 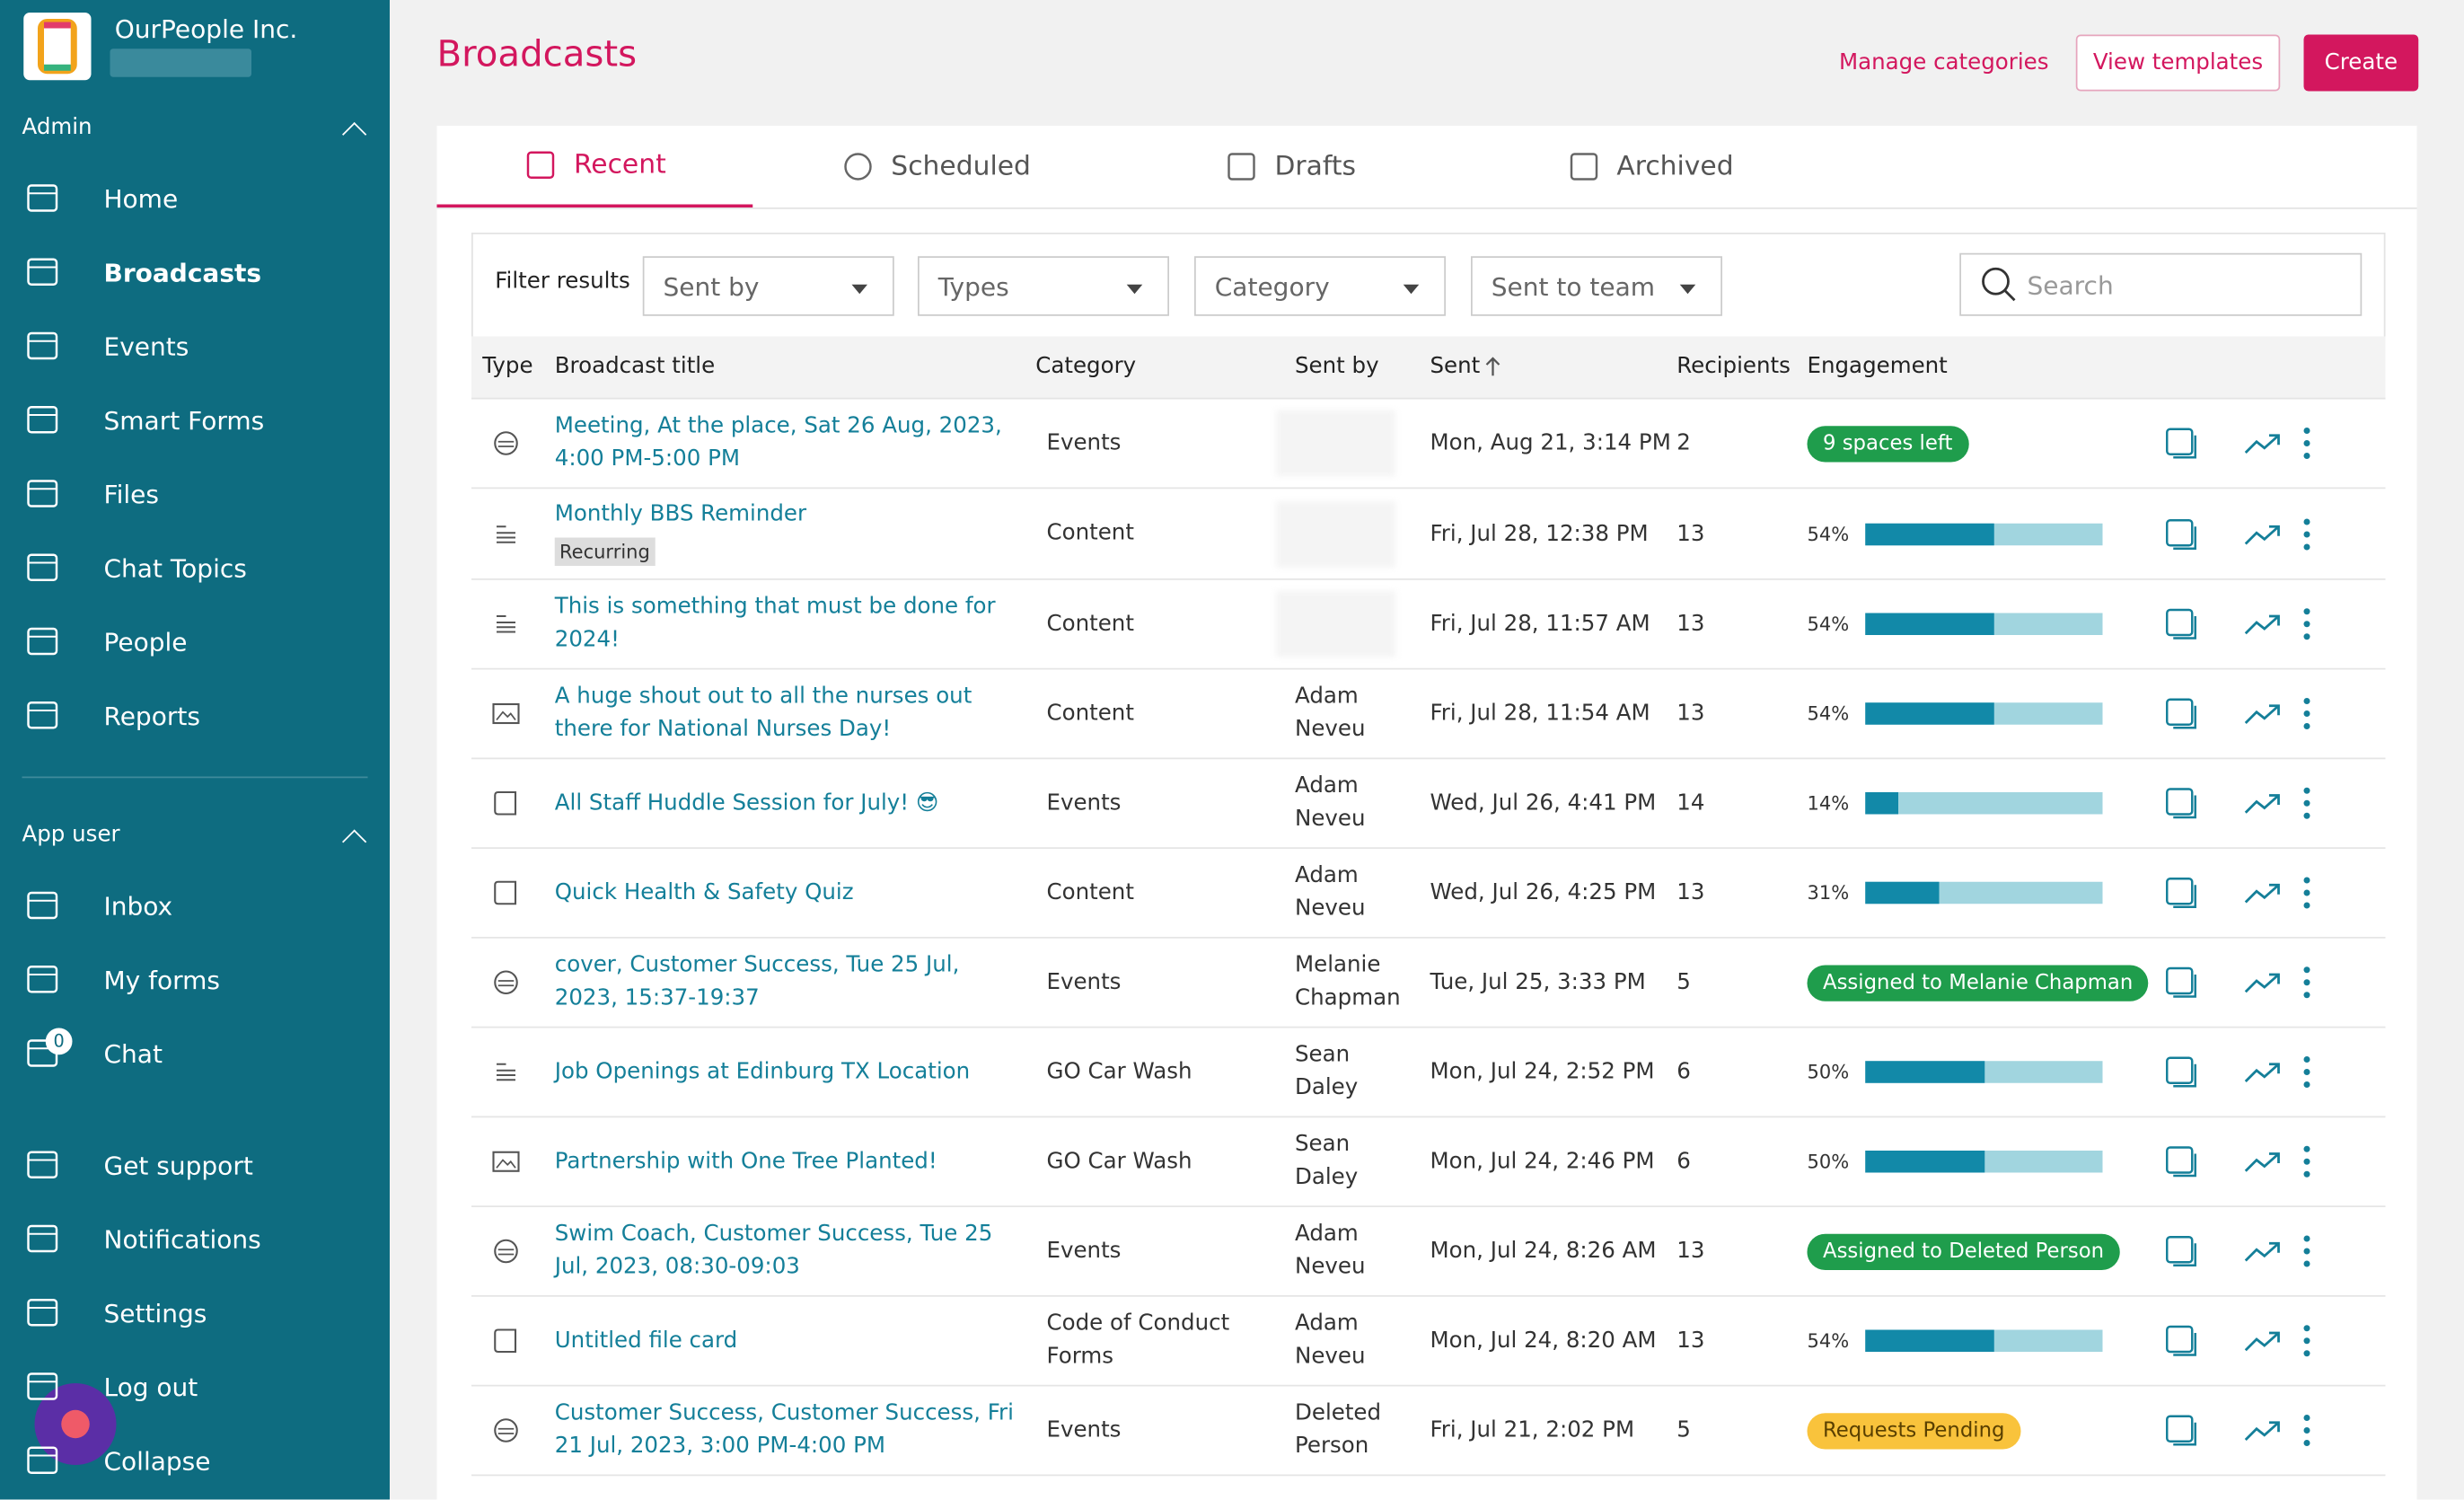 What do you see at coordinates (71, 835) in the screenshot?
I see `section-label: App user` at bounding box center [71, 835].